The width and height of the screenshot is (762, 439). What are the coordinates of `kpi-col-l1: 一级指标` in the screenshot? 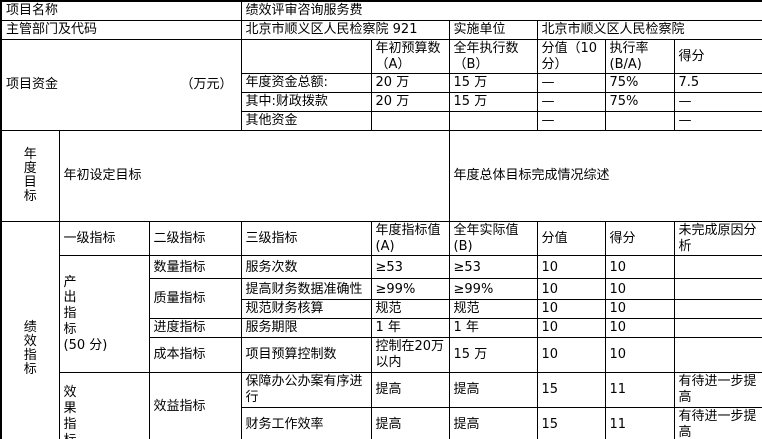 It's located at (104, 238).